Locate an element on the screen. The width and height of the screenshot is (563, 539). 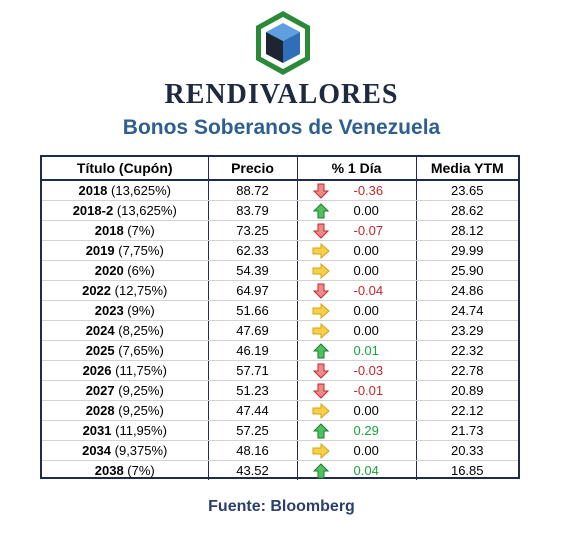
bond-title-cell: 2024 (8,25%) is located at coordinates (125, 330).